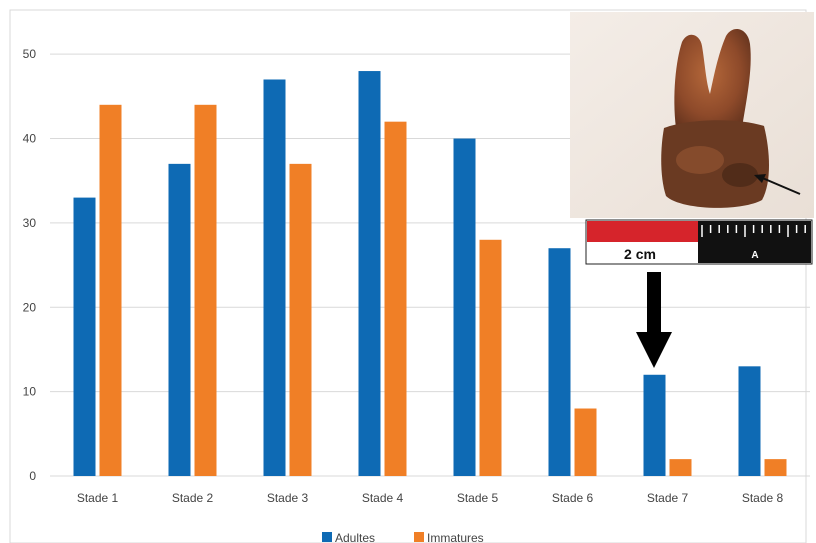 This screenshot has height=543, width=816. Describe the element at coordinates (753, 231) in the screenshot. I see `ruler-ticks` at that location.